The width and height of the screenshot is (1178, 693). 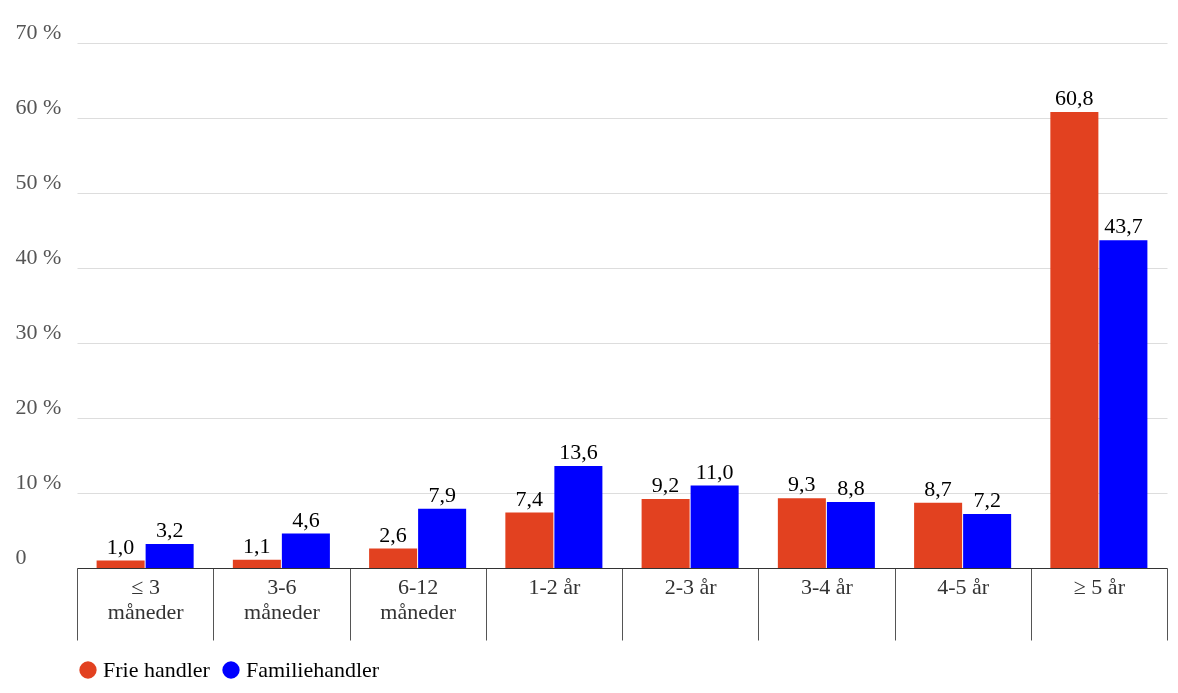 I want to click on data-label: 8,8, so click(x=851, y=487).